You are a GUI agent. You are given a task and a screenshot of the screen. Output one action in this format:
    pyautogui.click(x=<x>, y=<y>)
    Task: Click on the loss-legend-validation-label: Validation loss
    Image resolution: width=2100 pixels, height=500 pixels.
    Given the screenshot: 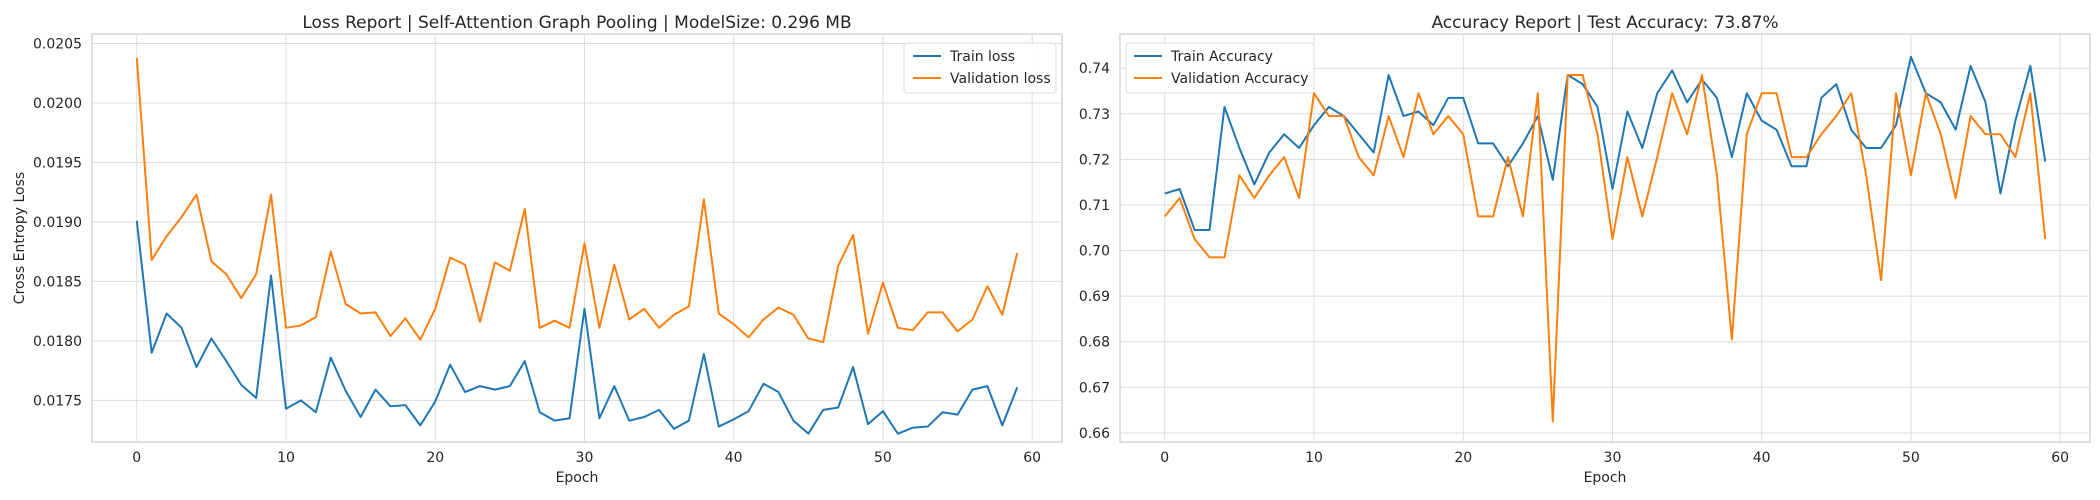 What is the action you would take?
    pyautogui.click(x=1000, y=79)
    